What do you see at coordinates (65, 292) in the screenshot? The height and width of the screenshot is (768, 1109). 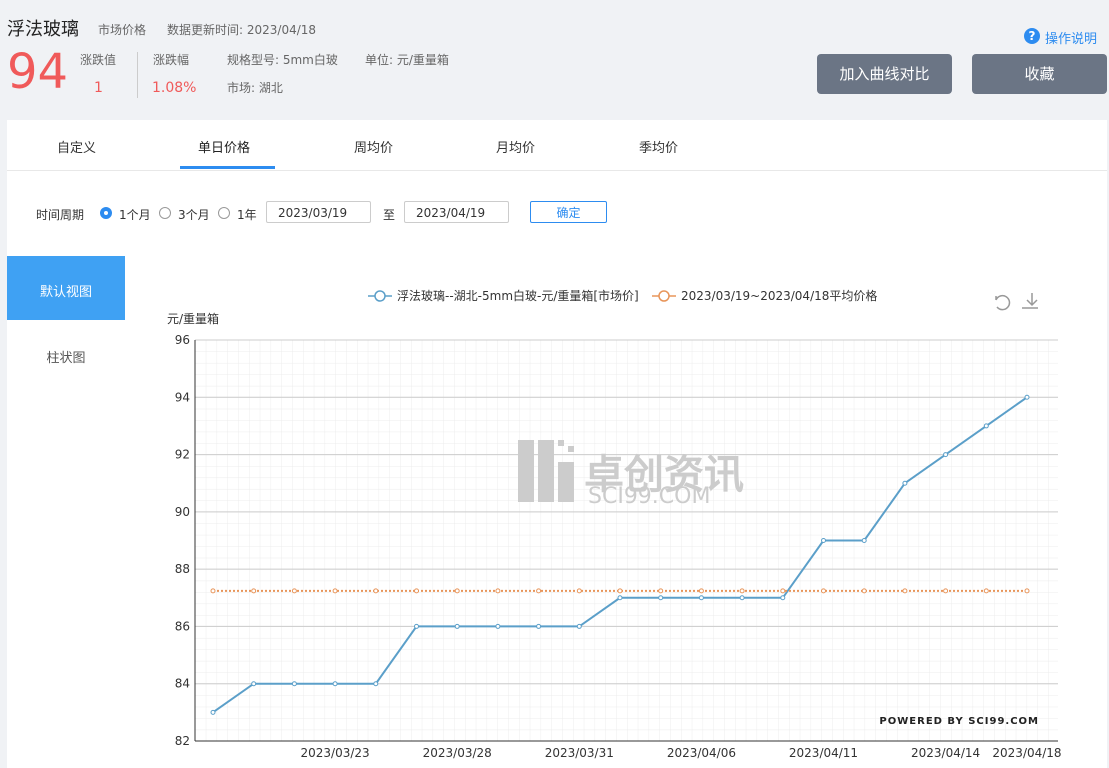 I see `view-item: 默认视图` at bounding box center [65, 292].